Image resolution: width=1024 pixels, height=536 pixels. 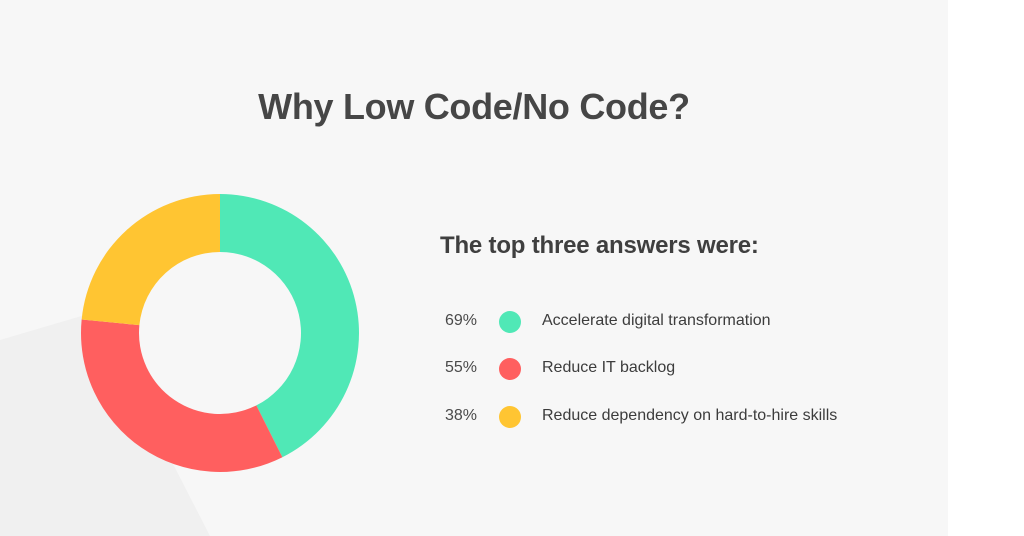 I want to click on legend-label: Accelerate digital transformation, so click(x=656, y=320).